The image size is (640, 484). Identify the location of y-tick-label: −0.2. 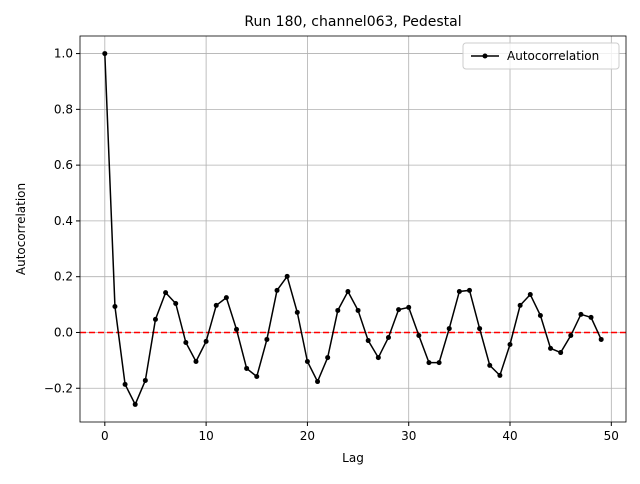
(58, 388).